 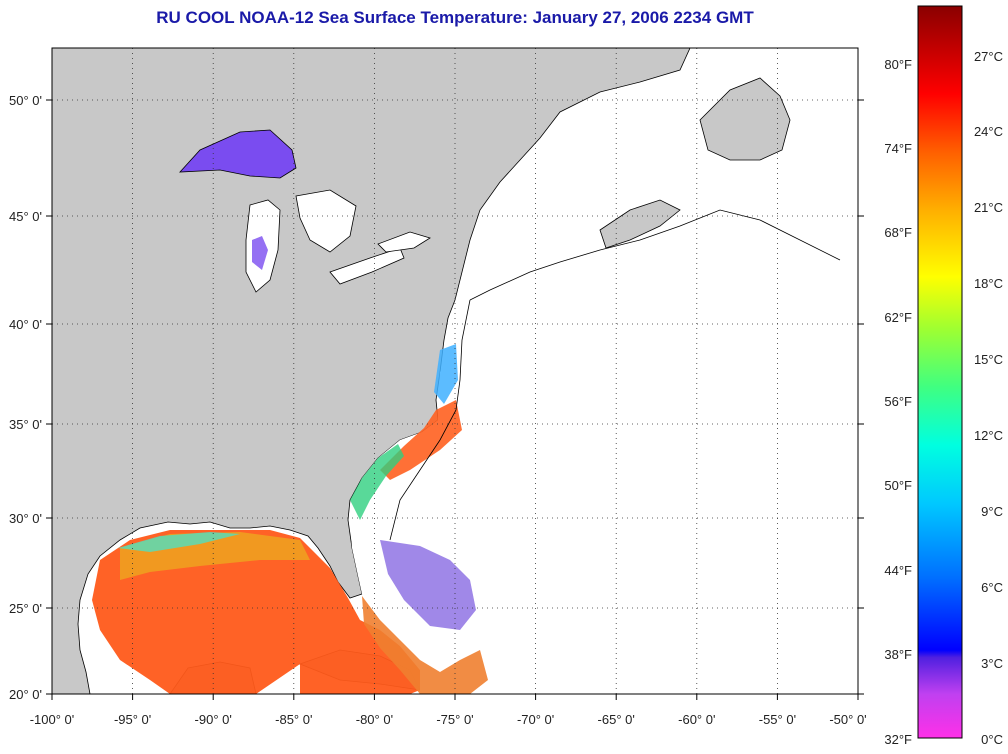 What do you see at coordinates (898, 148) in the screenshot?
I see `cb-f-label: 74°F` at bounding box center [898, 148].